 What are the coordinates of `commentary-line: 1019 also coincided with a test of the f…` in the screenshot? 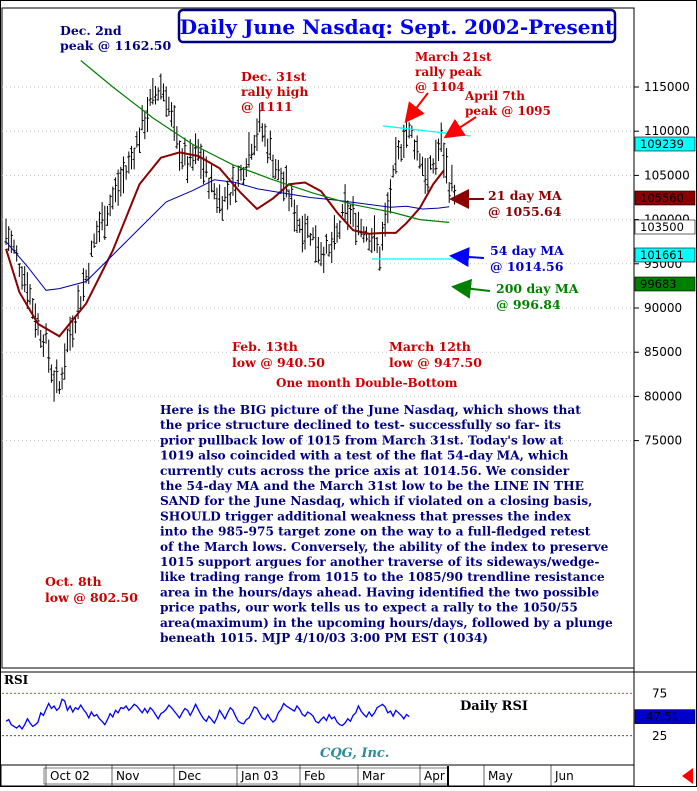 It's located at (364, 456).